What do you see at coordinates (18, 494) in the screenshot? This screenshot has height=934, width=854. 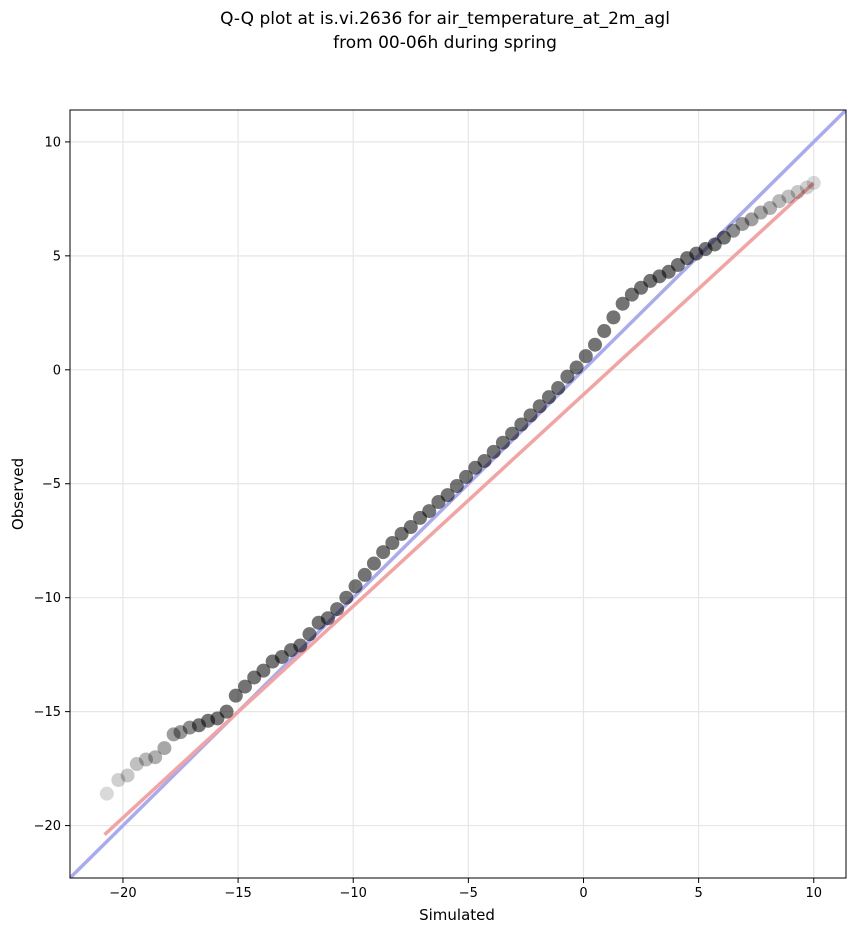 I see `y-axis-label: Observed` at bounding box center [18, 494].